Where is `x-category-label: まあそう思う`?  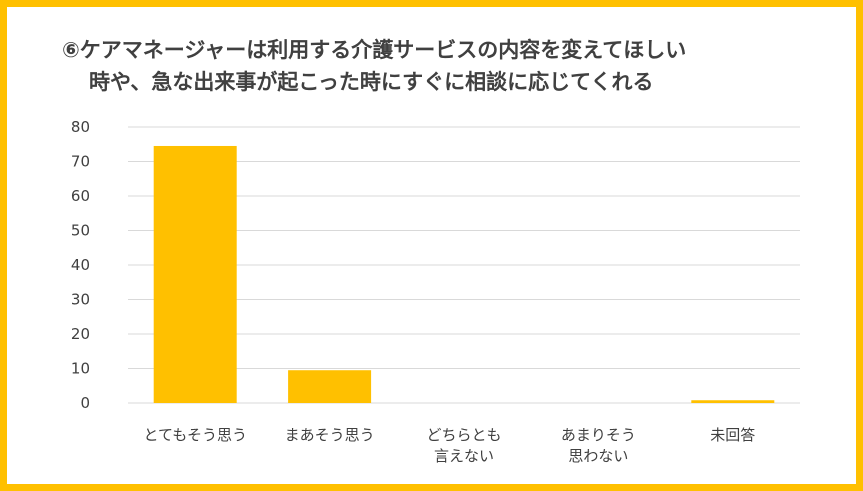 x-category-label: まあそう思う is located at coordinates (330, 435).